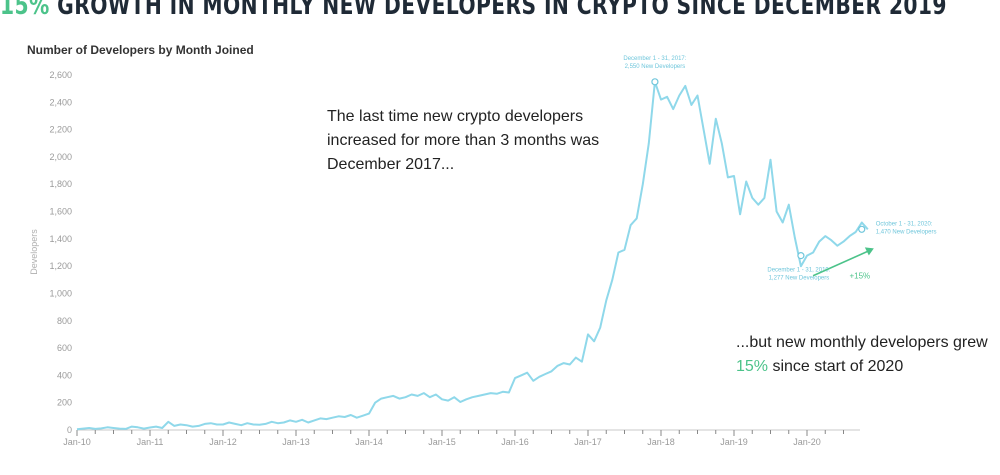 The height and width of the screenshot is (475, 1000). Describe the element at coordinates (60, 293) in the screenshot. I see `y-tick-label: 1,000` at that location.